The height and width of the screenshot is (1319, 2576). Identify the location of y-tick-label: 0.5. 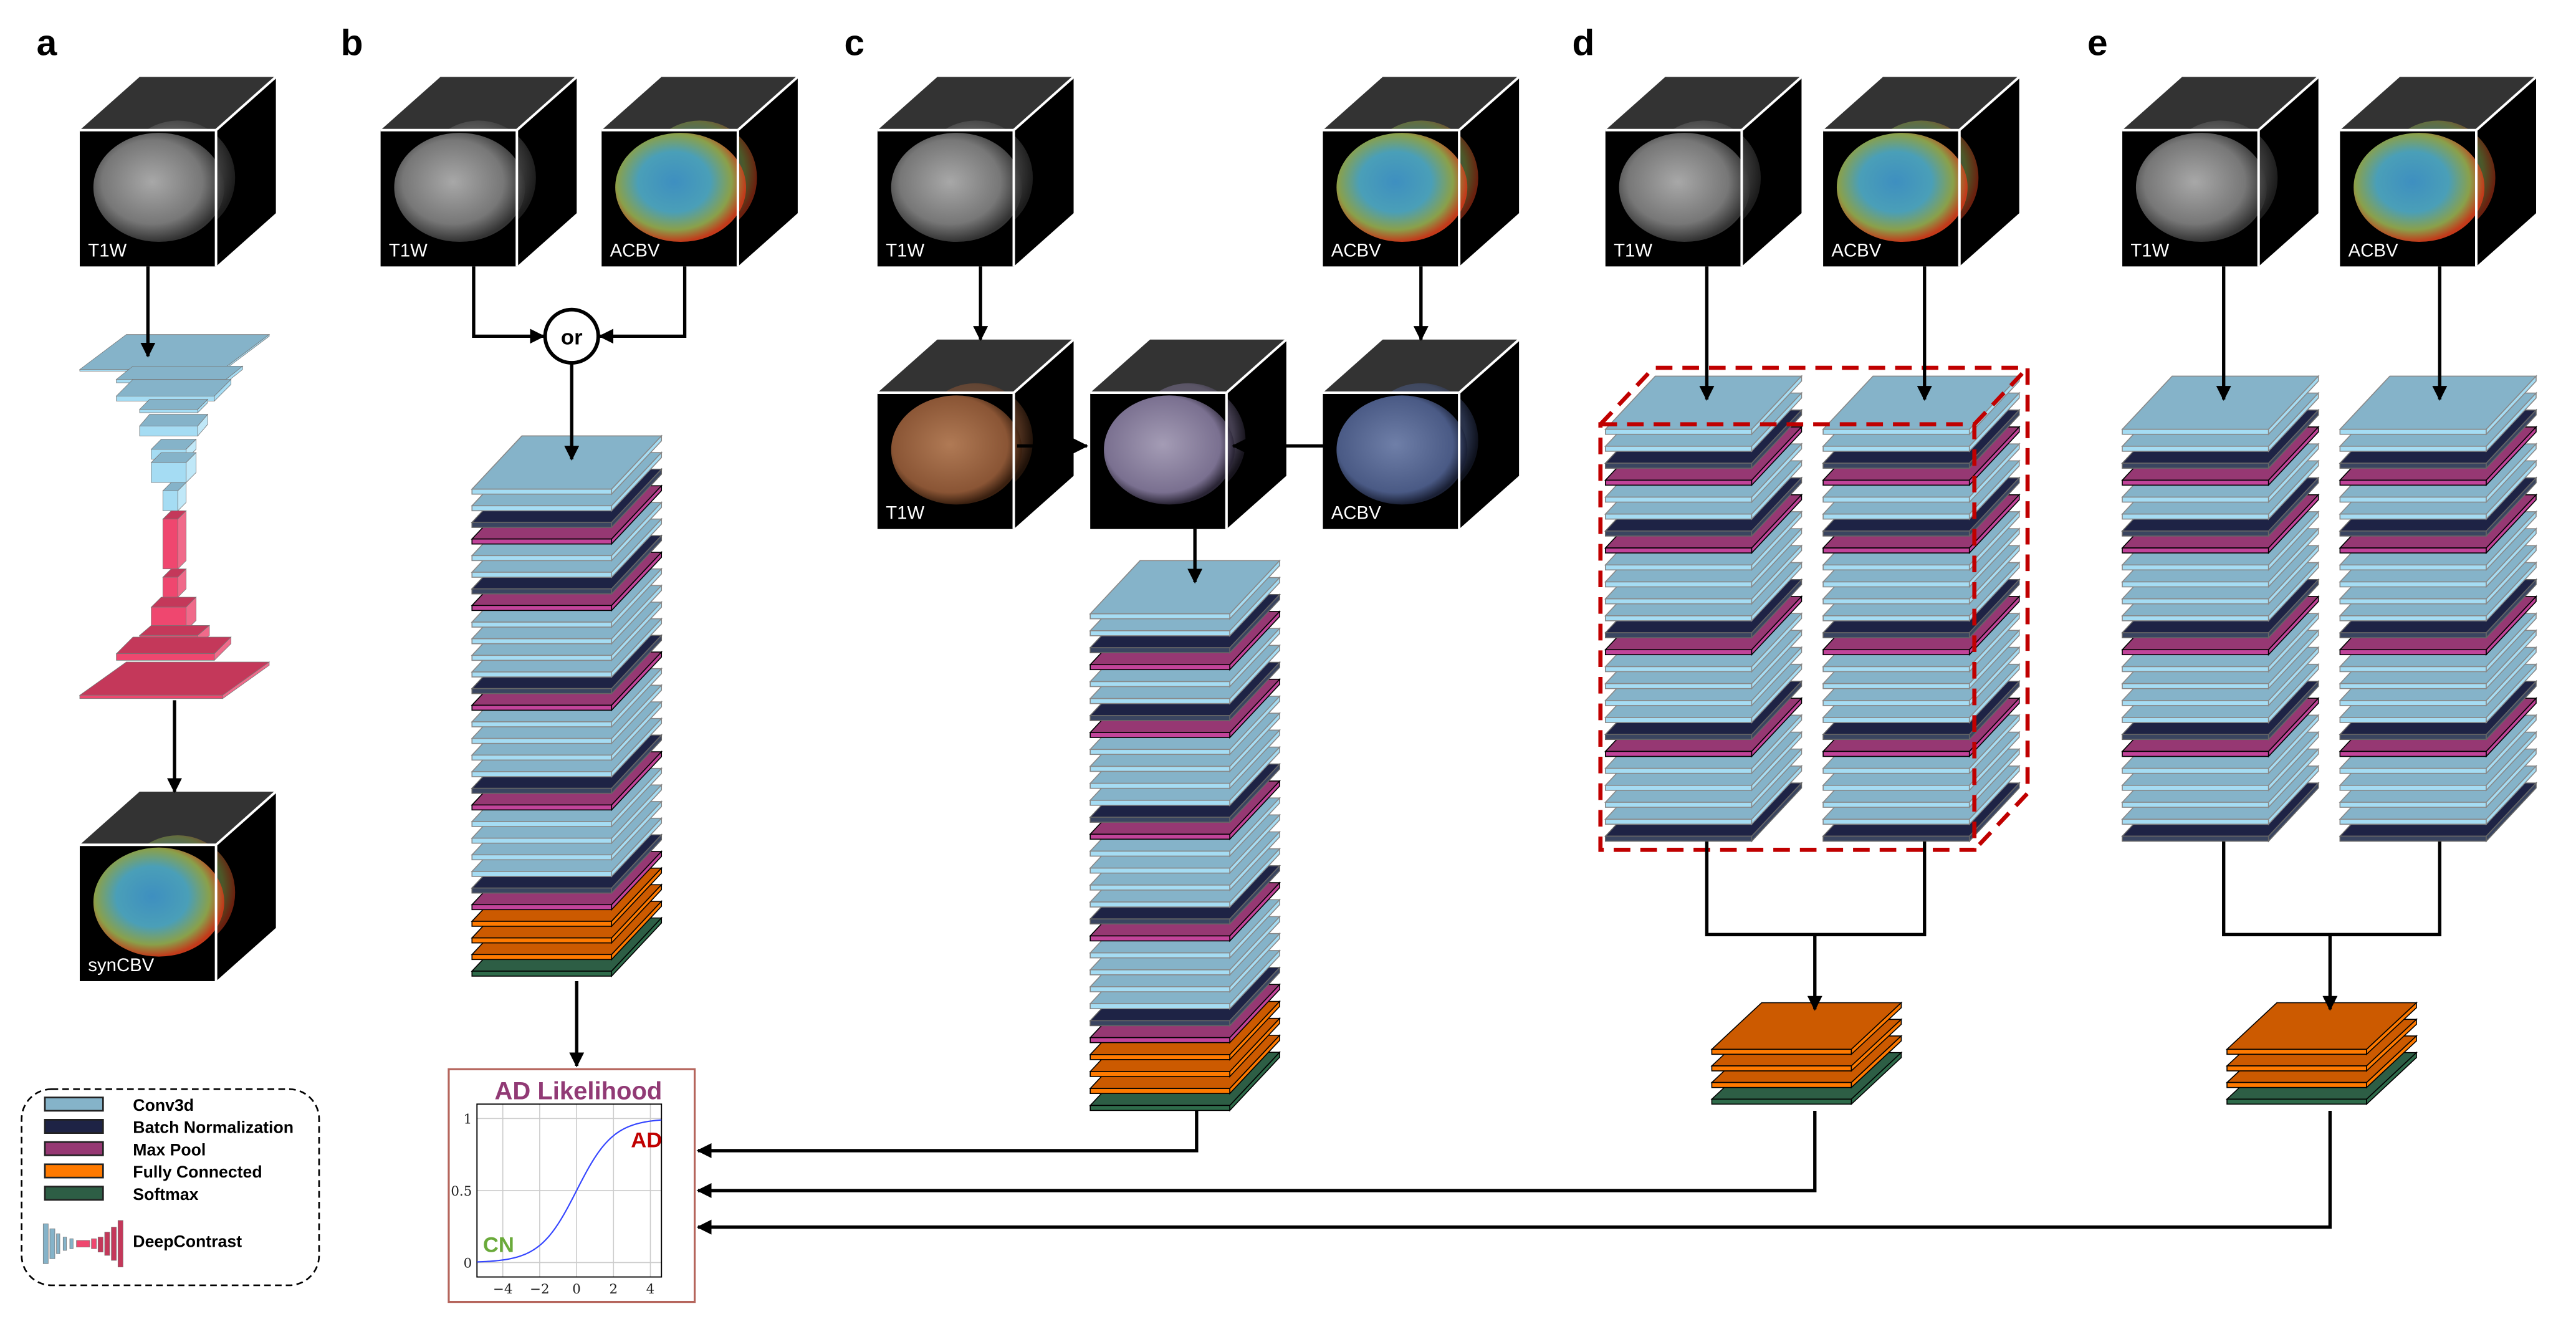
(462, 1191).